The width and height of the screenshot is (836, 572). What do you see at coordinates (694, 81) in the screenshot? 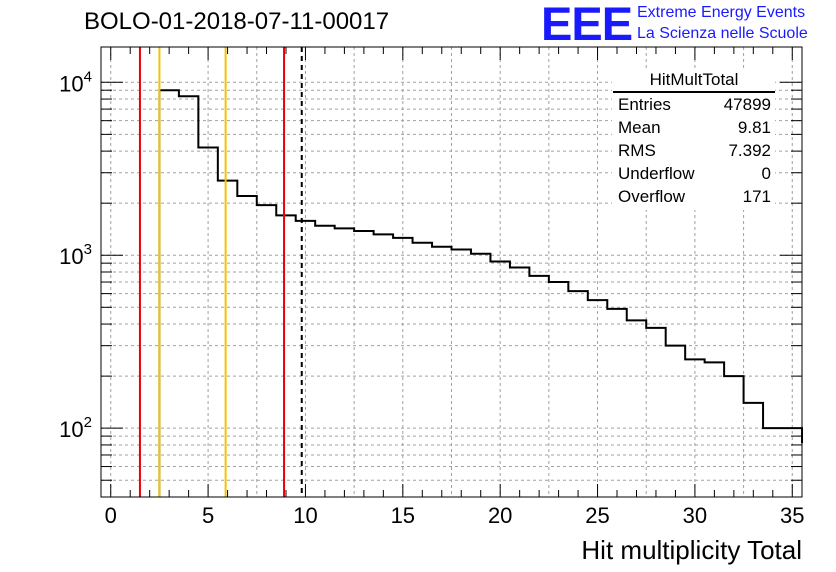
I see `stats-box-title: HitMultTotal` at bounding box center [694, 81].